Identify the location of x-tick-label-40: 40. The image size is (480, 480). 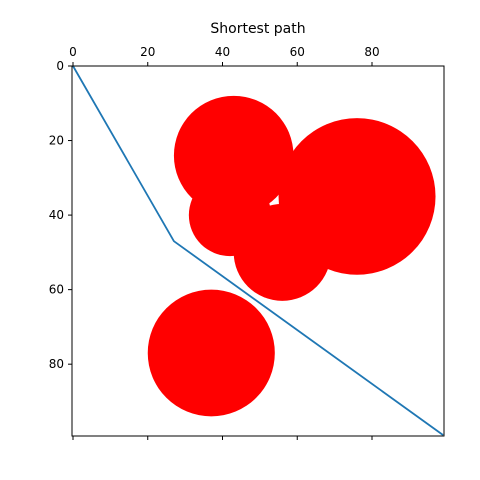
(222, 52).